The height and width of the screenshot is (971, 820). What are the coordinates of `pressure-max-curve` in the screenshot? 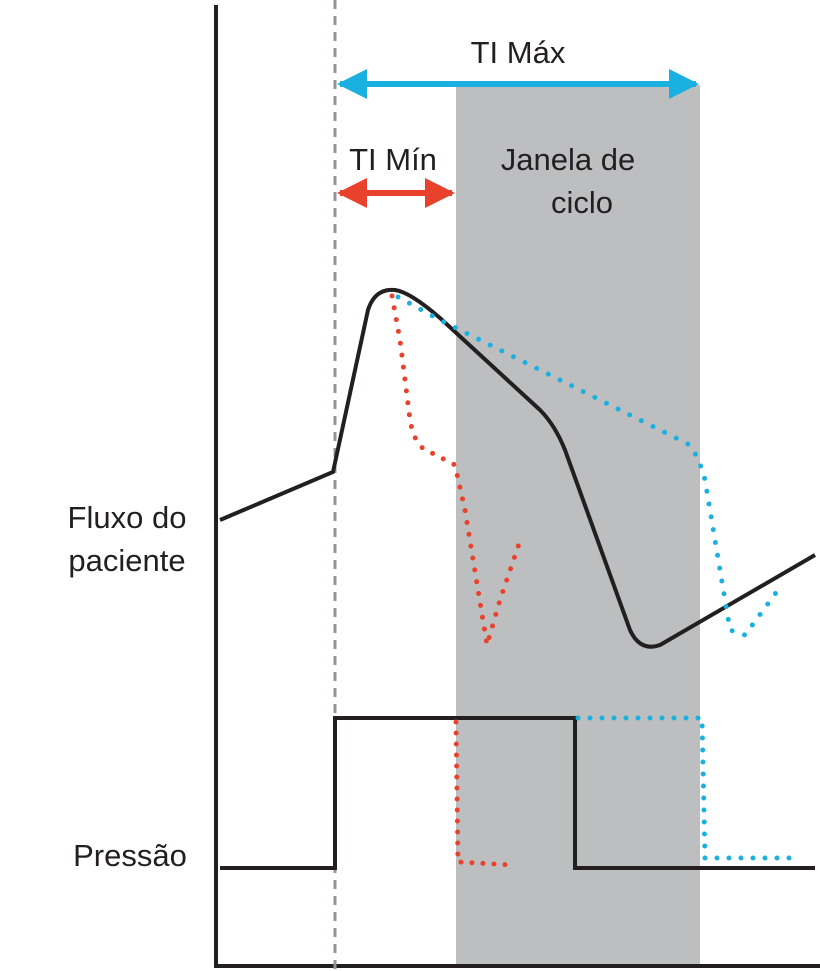 It's located at (689, 788).